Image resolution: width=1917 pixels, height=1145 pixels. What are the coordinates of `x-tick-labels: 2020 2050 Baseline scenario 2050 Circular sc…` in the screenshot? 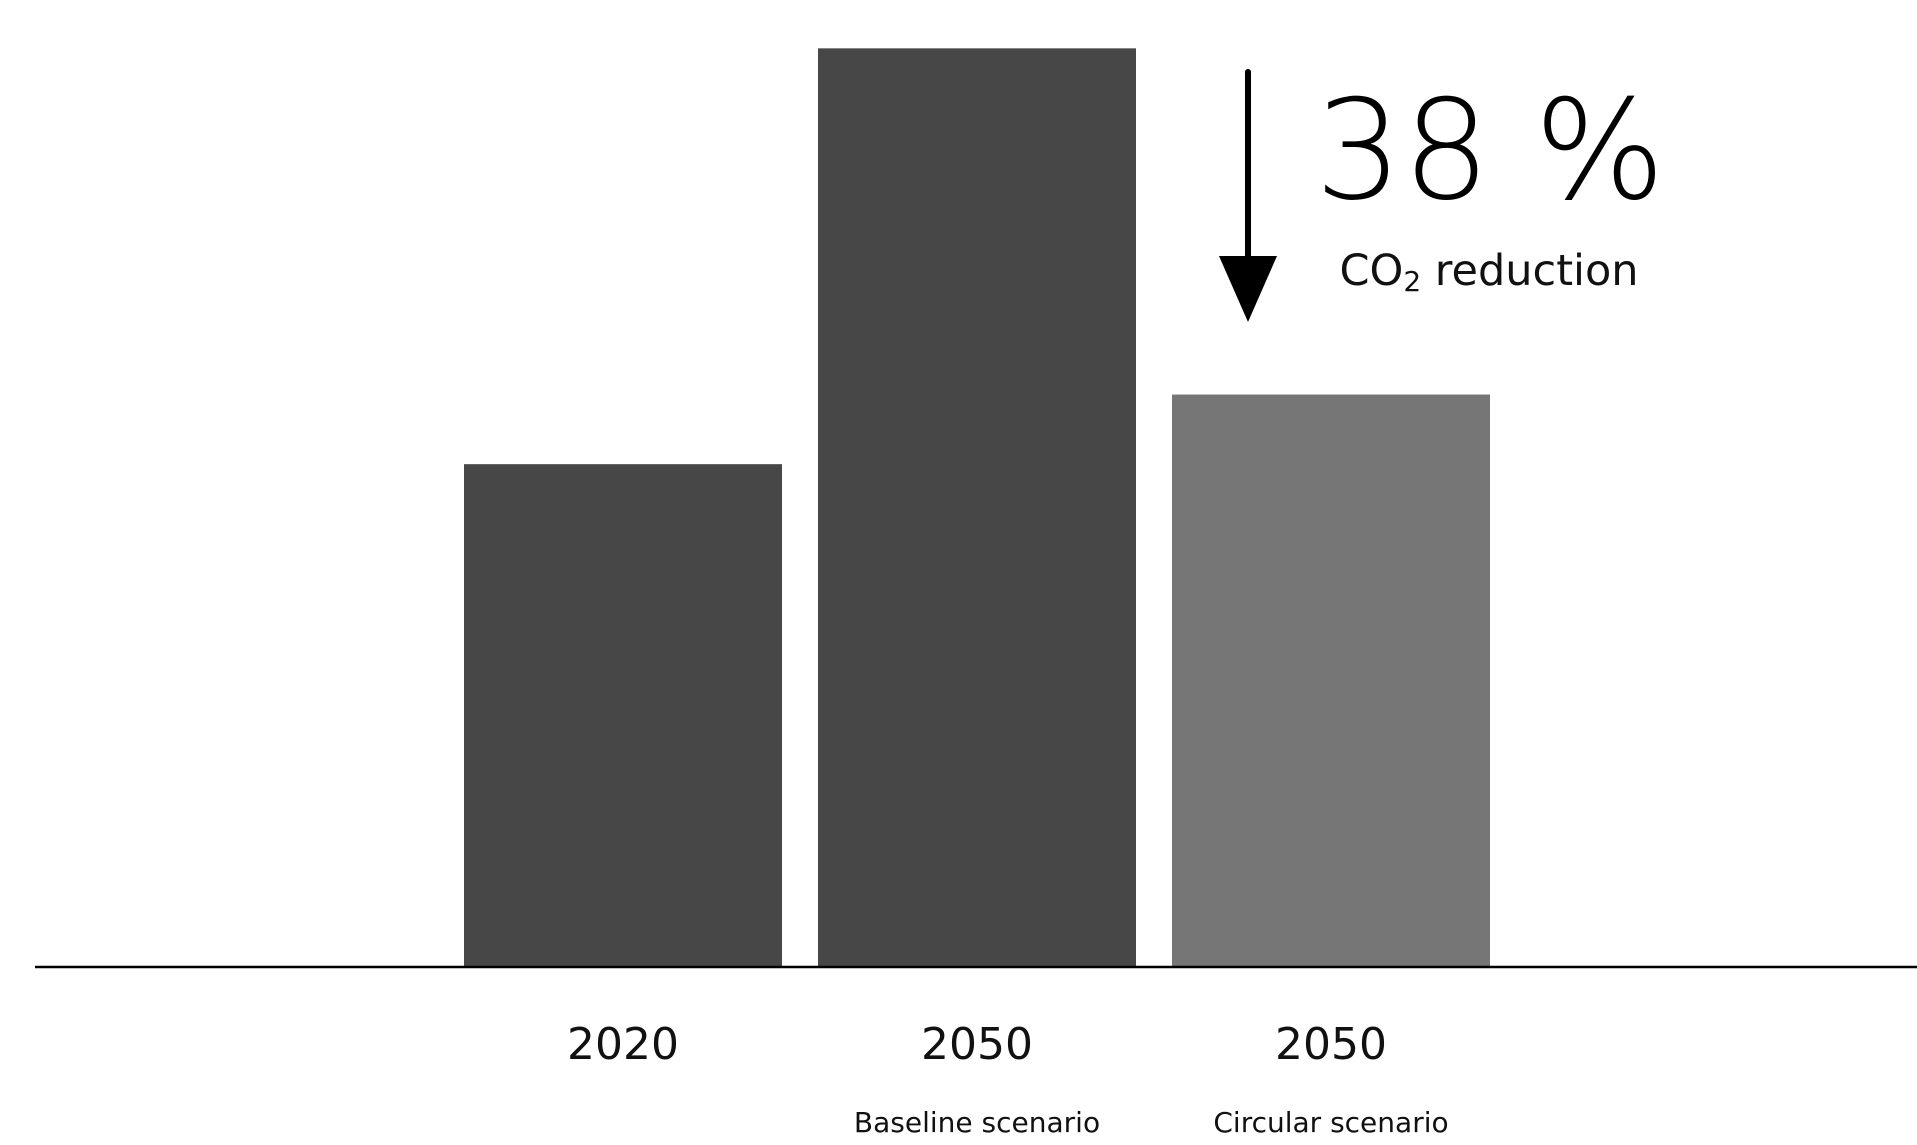 It's located at (1008, 1079).